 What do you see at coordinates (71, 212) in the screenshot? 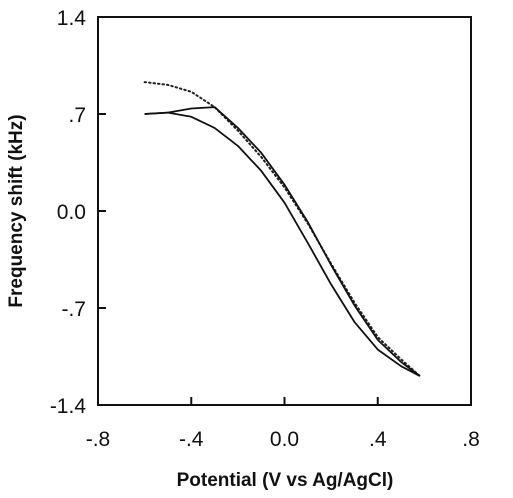
I see `y-tick-label: 0.0` at bounding box center [71, 212].